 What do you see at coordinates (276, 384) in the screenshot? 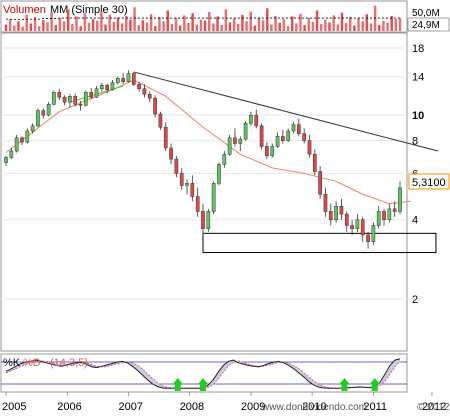
I see `oscillator-buy-signals` at bounding box center [276, 384].